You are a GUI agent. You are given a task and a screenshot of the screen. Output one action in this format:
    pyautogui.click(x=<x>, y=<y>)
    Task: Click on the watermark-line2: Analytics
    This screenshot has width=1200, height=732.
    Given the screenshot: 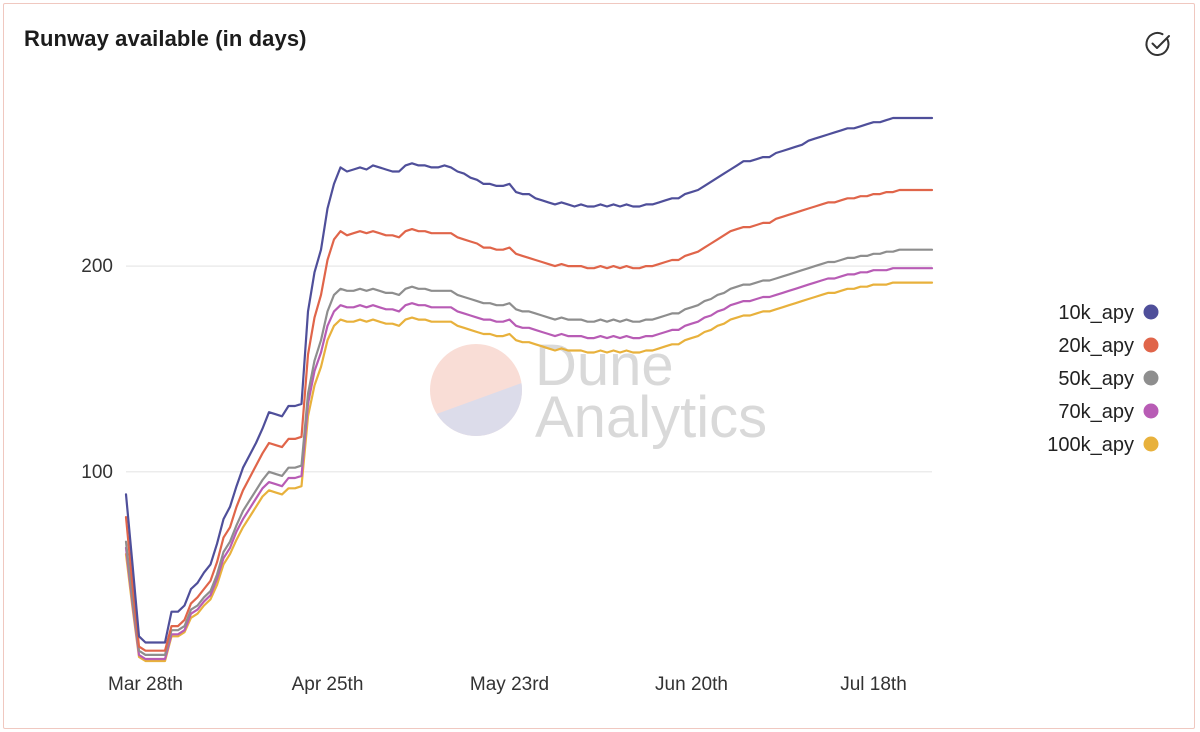 What is the action you would take?
    pyautogui.click(x=651, y=417)
    